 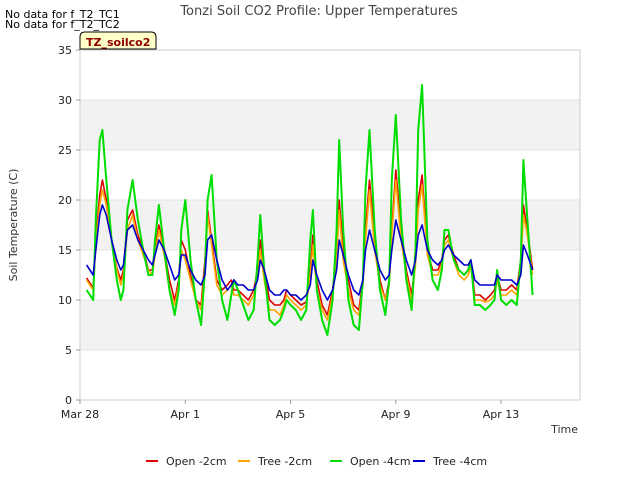 What do you see at coordinates (68, 400) in the screenshot?
I see `y-tick-label: 0` at bounding box center [68, 400].